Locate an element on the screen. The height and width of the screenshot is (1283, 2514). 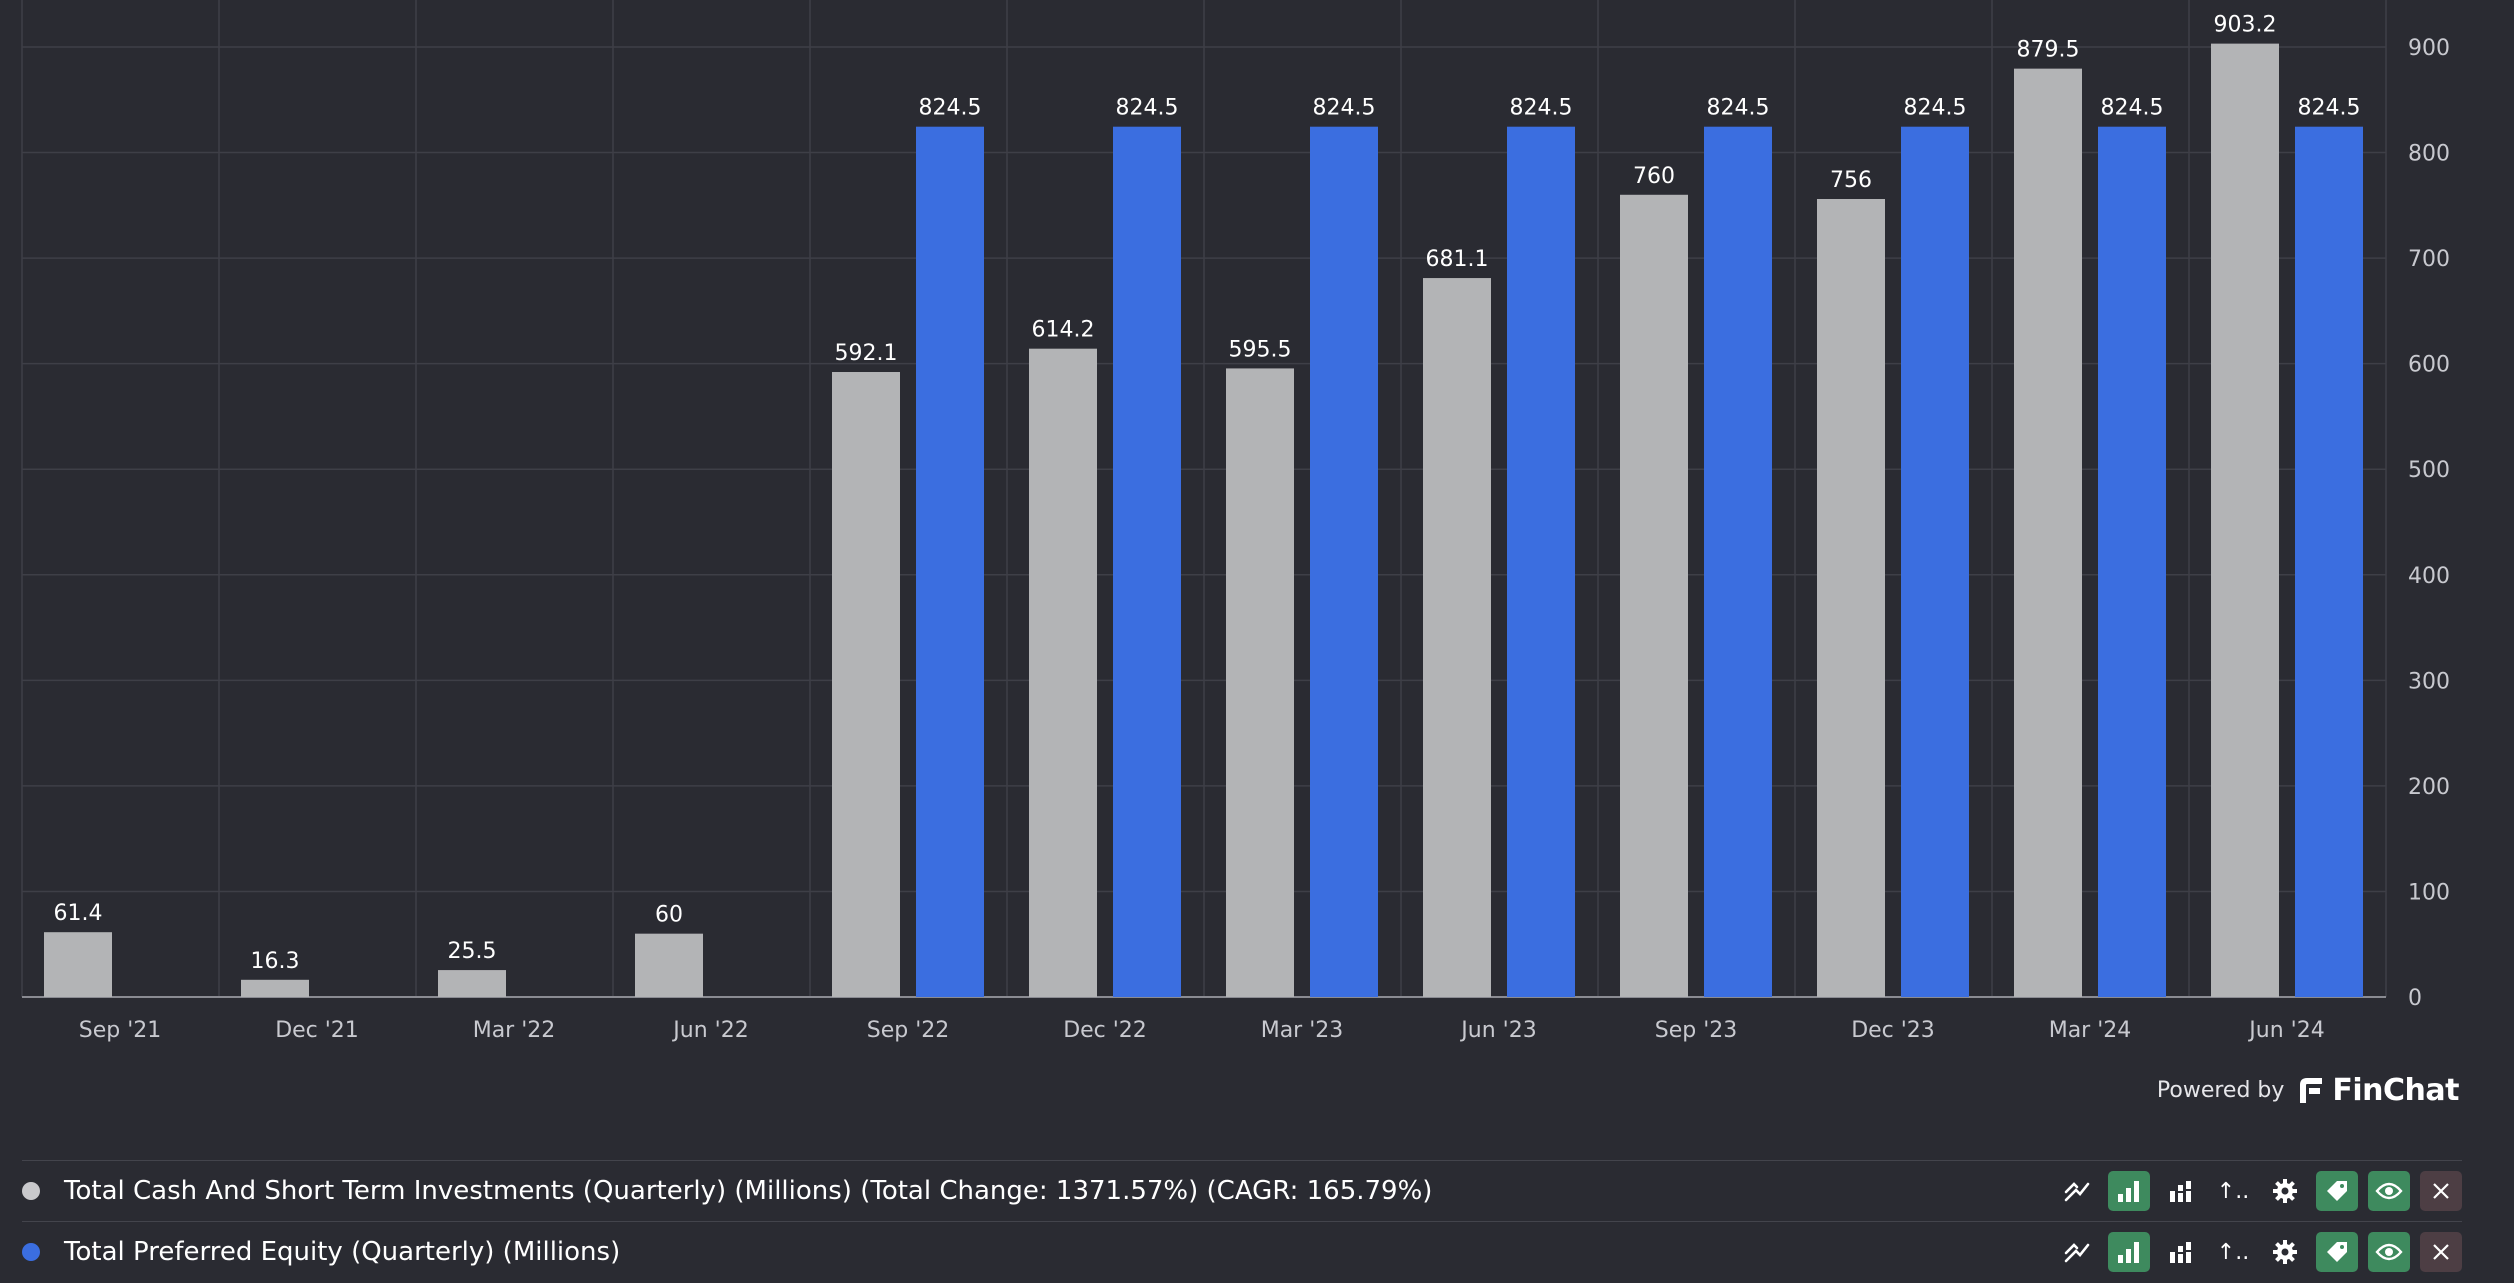
data-label-series-0-7: 681.1 is located at coordinates (1457, 259).